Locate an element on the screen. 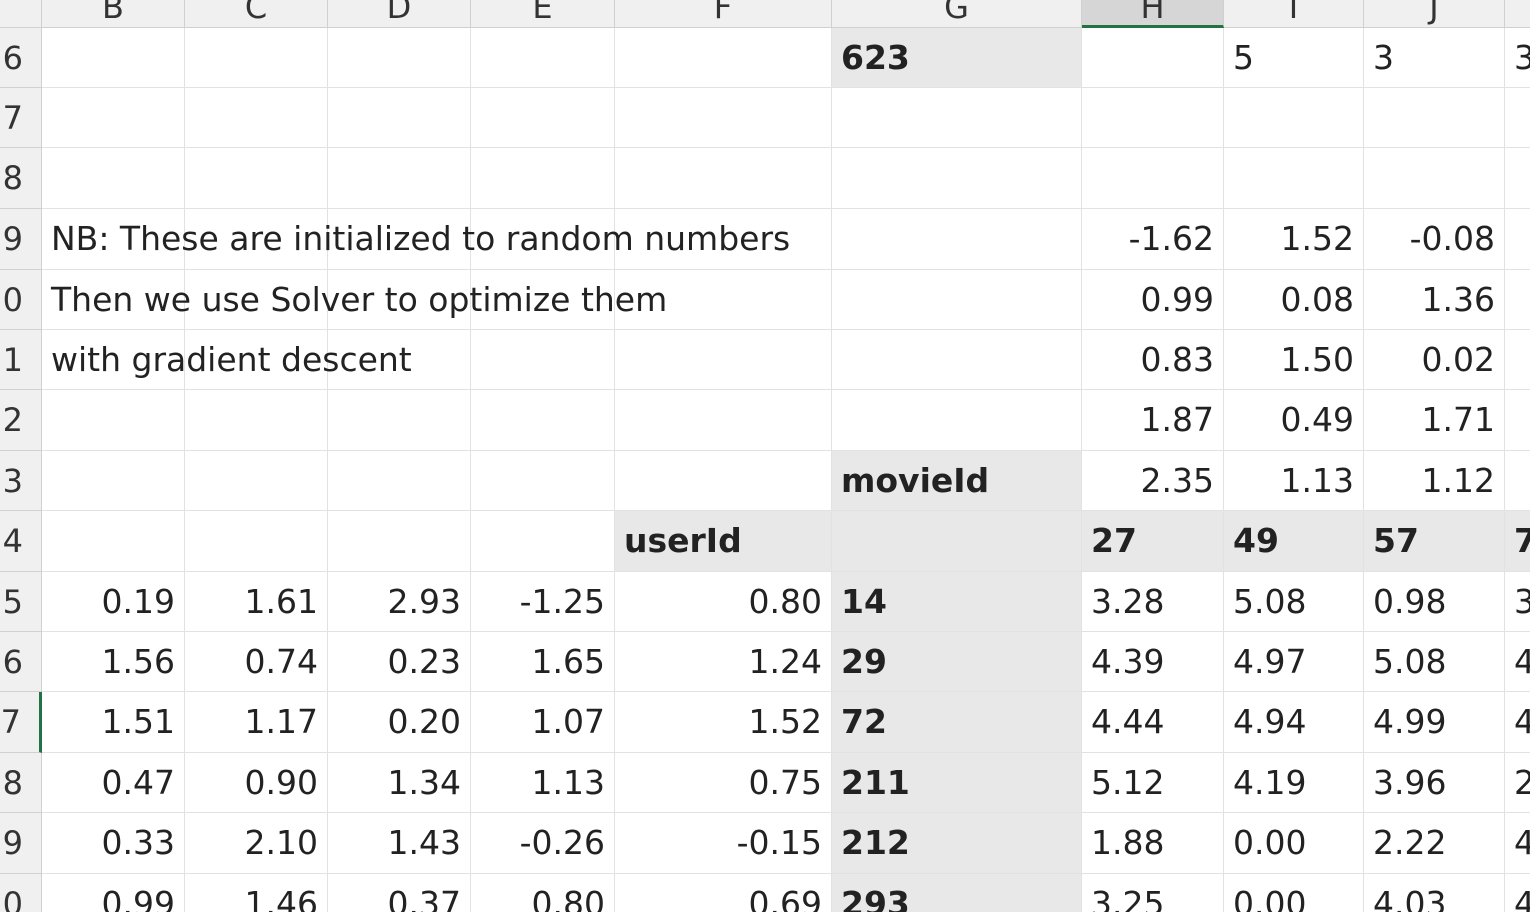  cell-value: 14 is located at coordinates (957, 602).